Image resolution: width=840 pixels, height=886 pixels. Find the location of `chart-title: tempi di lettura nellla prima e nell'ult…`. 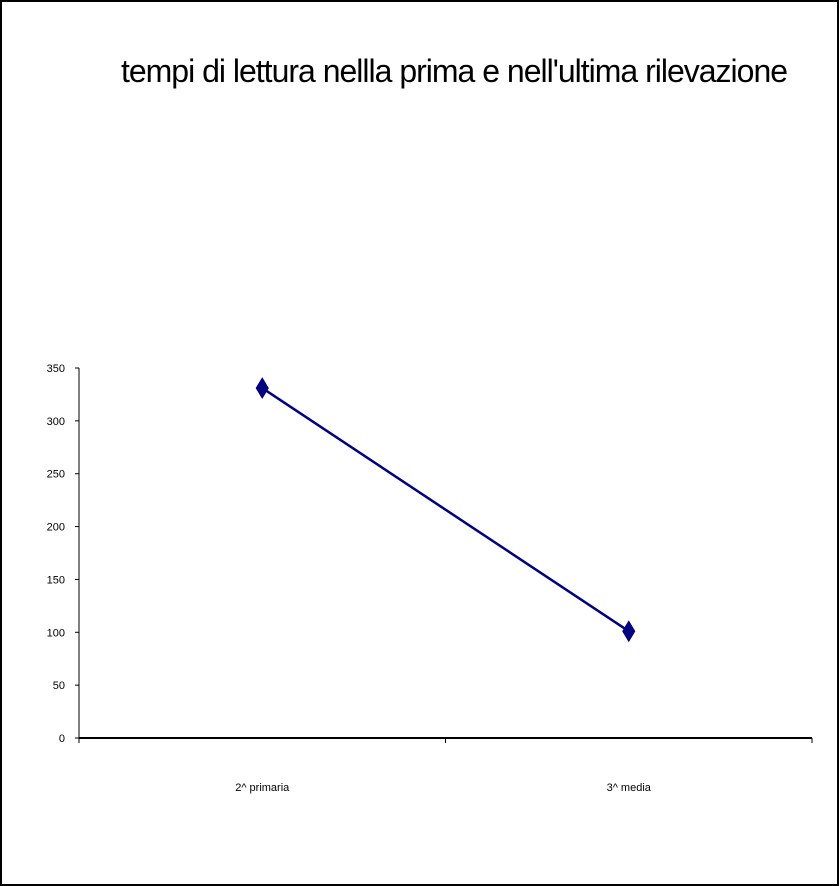

chart-title: tempi di lettura nellla prima e nell'ult… is located at coordinates (454, 71).